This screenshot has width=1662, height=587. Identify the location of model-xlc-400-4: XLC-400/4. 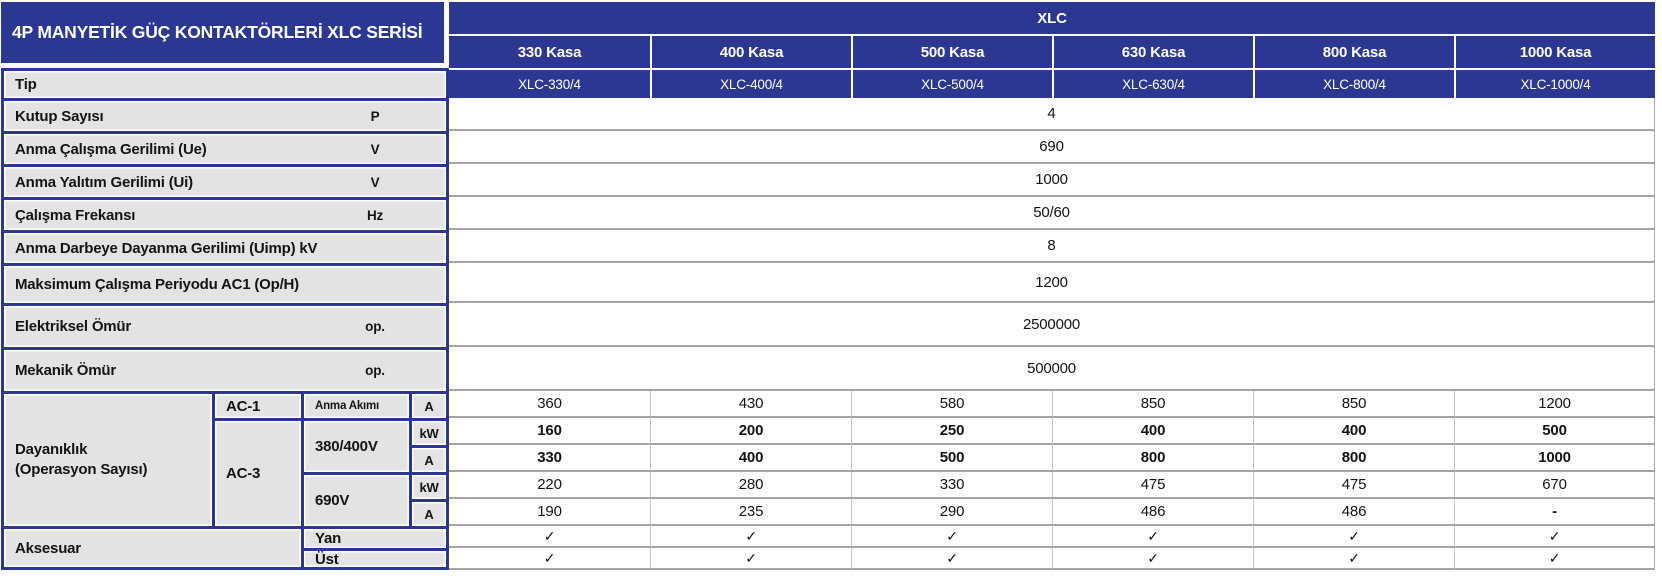
(750, 83).